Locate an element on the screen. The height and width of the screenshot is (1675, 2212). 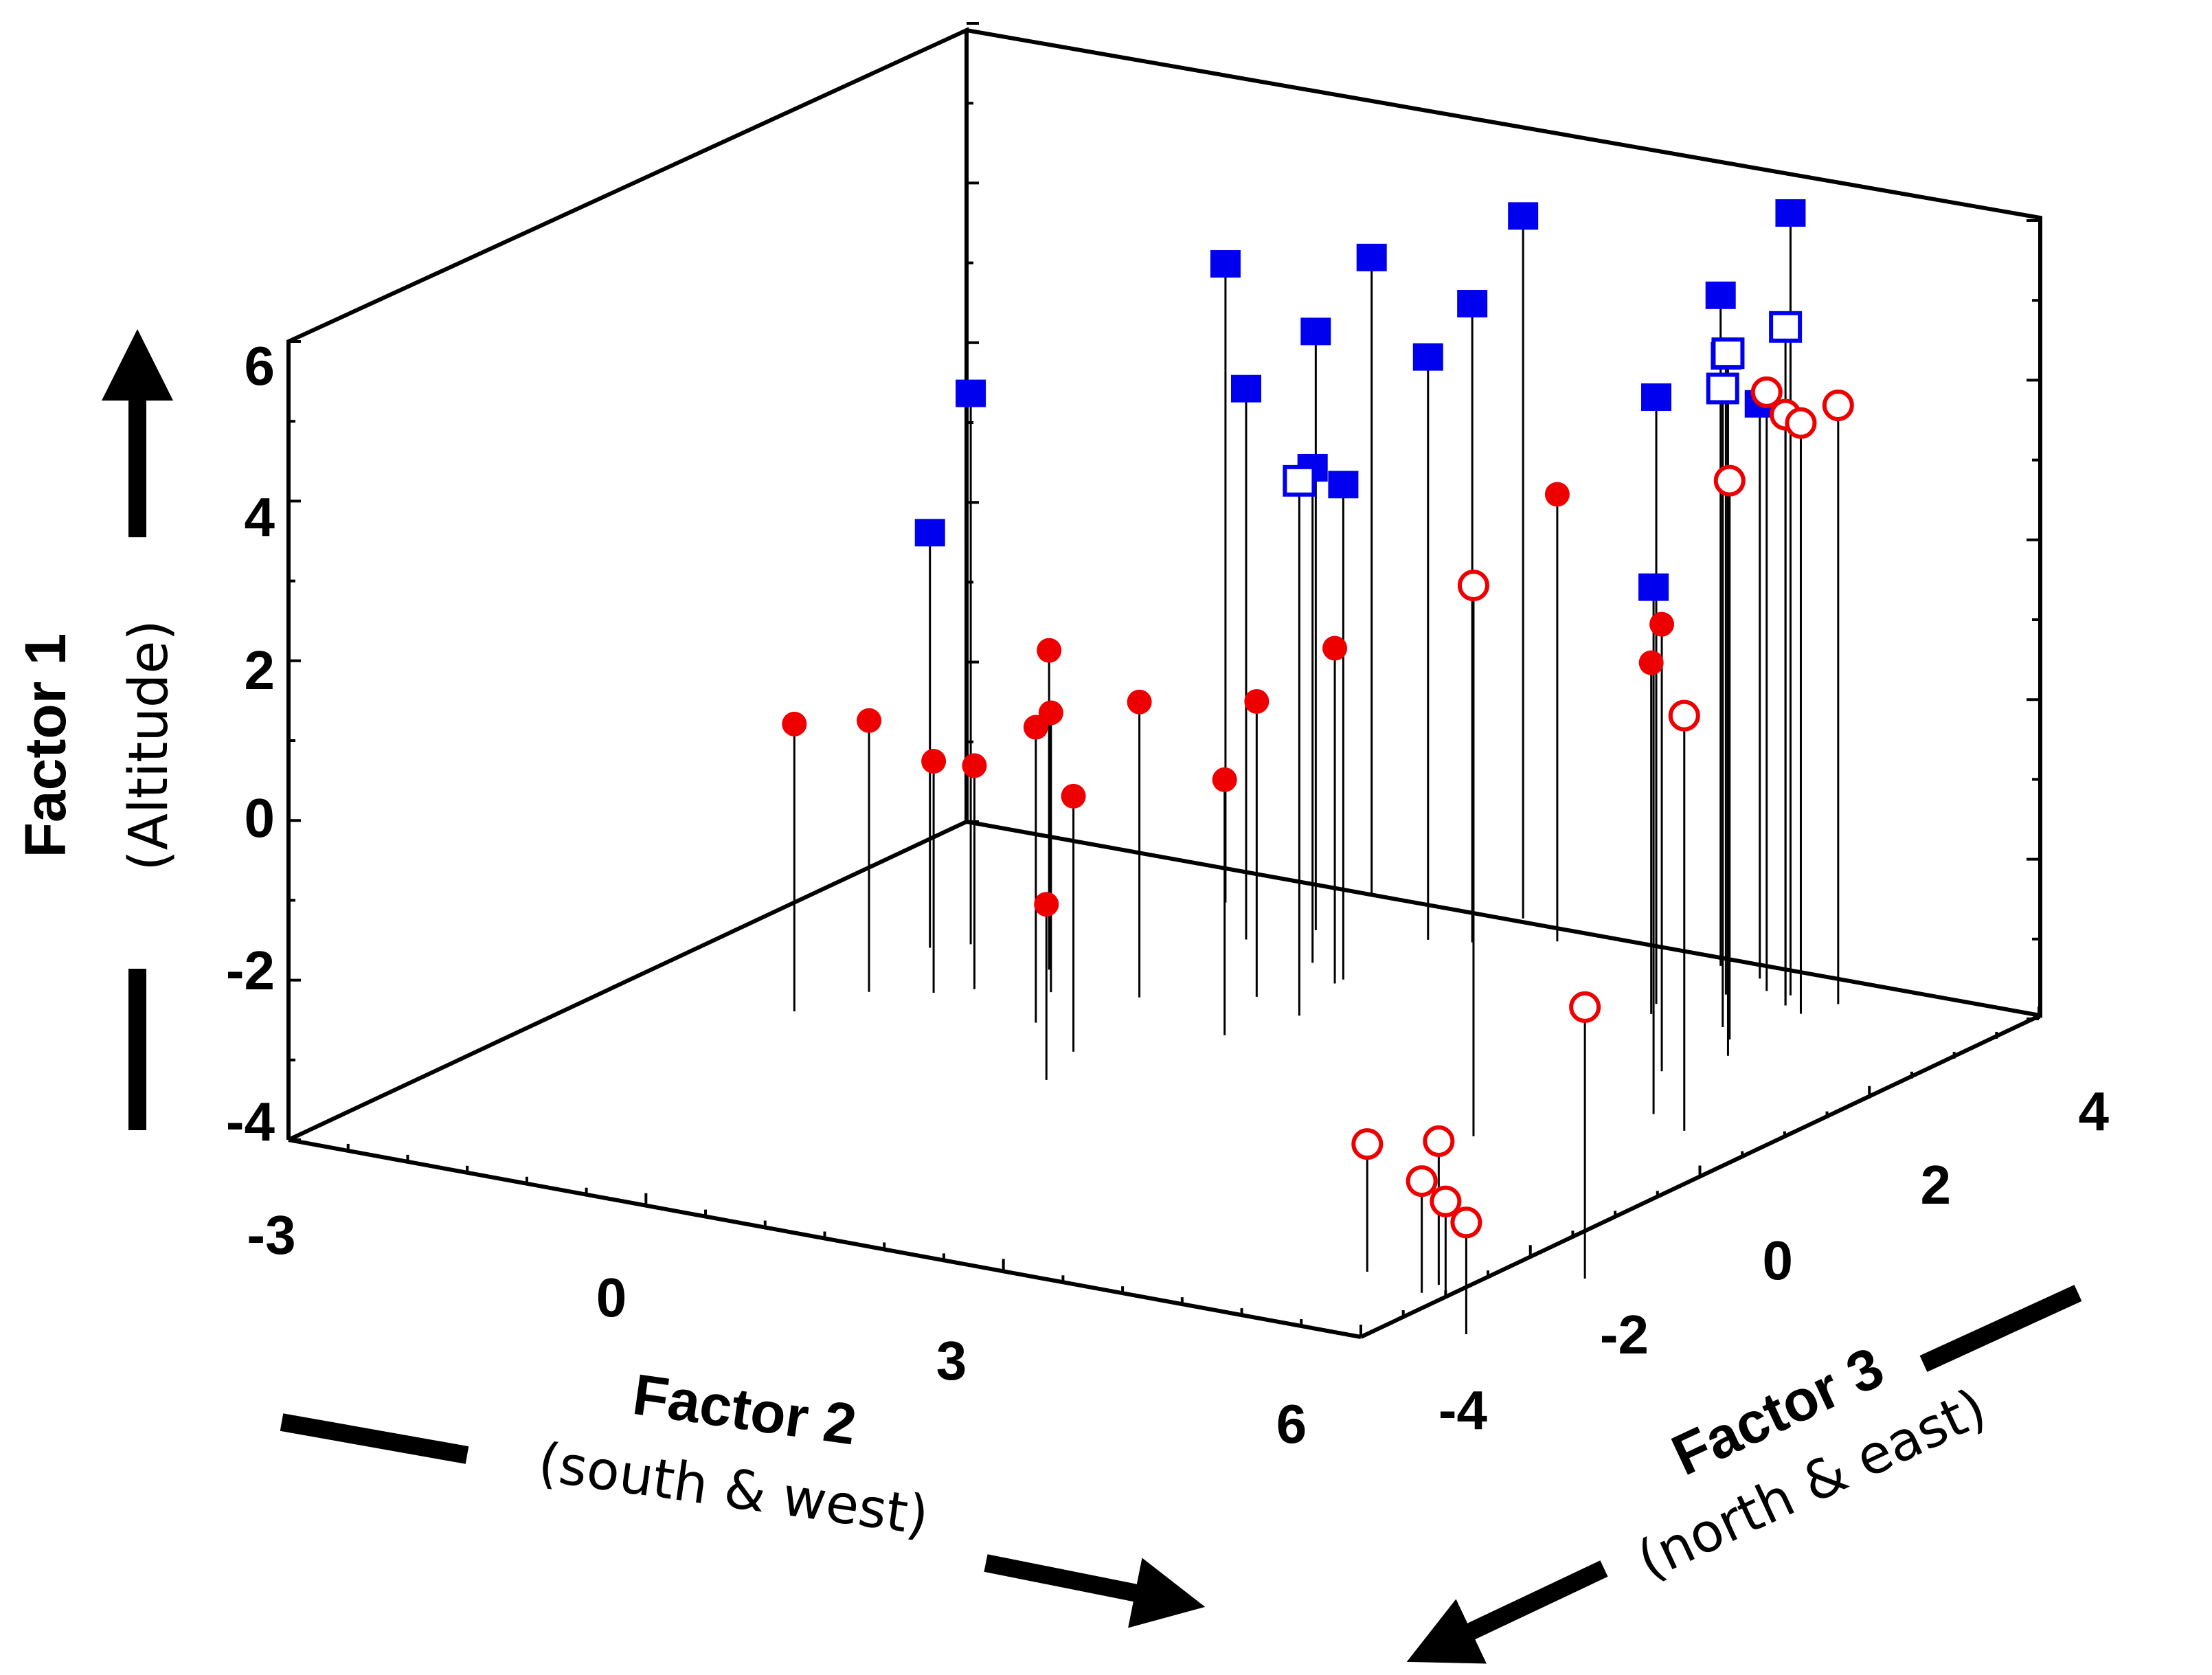
z-tick-label: -4 is located at coordinates (251, 1121).